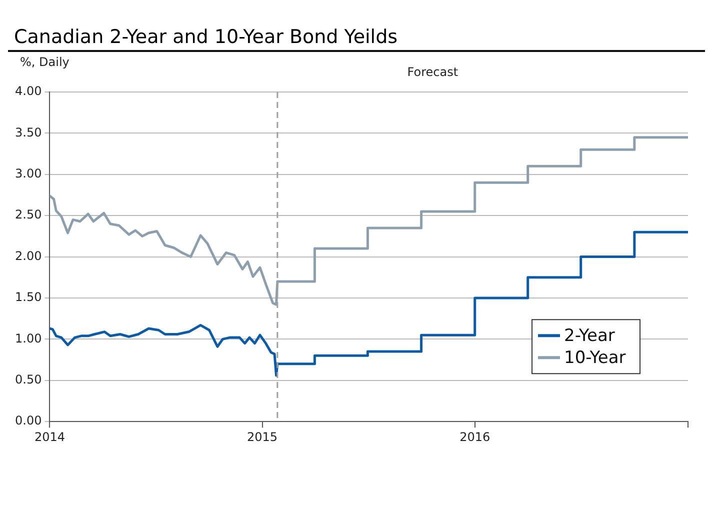 The width and height of the screenshot is (713, 519). What do you see at coordinates (28, 255) in the screenshot?
I see `y-tick-label: 2.00` at bounding box center [28, 255].